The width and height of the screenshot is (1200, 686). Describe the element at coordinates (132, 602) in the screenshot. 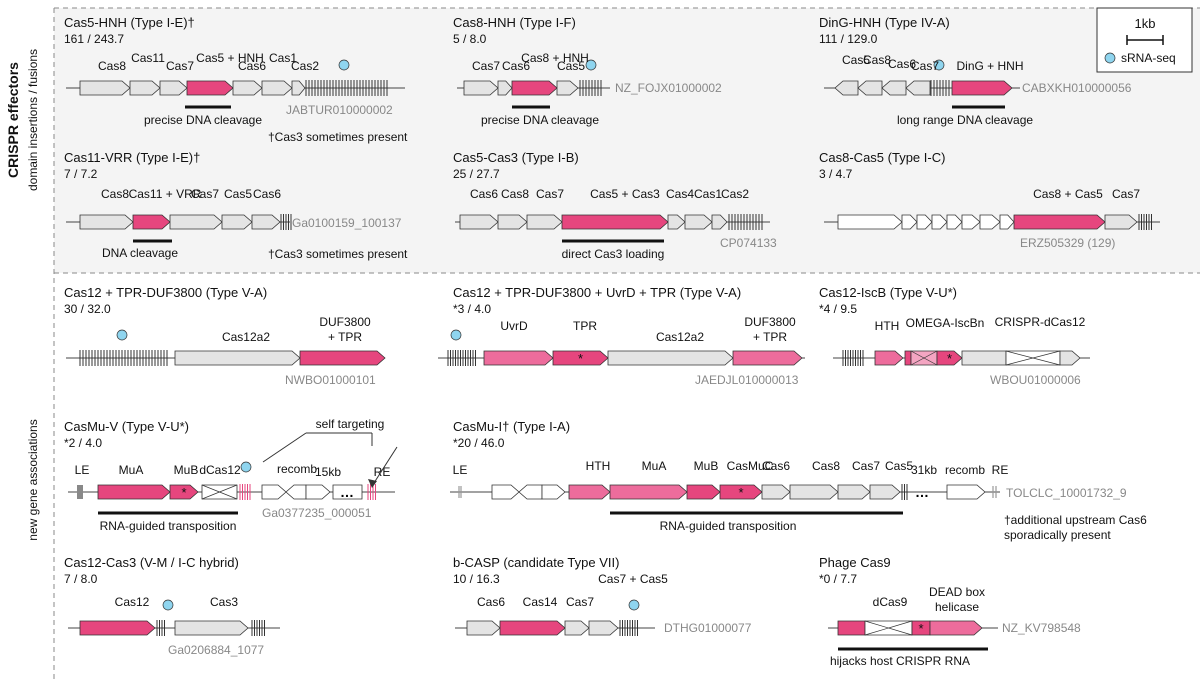

I see `gene-label: Cas12` at that location.